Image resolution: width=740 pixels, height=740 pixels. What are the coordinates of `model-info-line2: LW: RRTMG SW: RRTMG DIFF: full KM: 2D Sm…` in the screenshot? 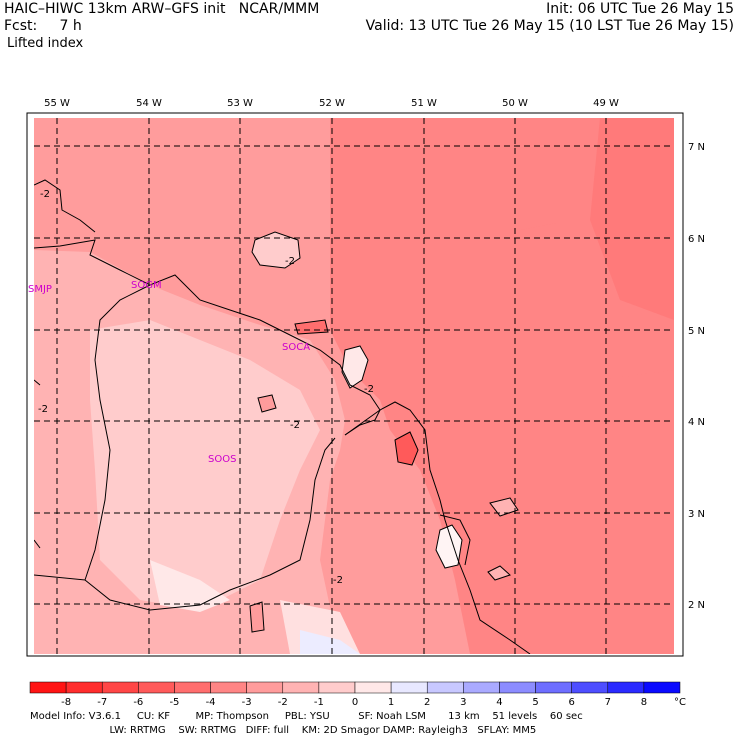 It's located at (283, 730).